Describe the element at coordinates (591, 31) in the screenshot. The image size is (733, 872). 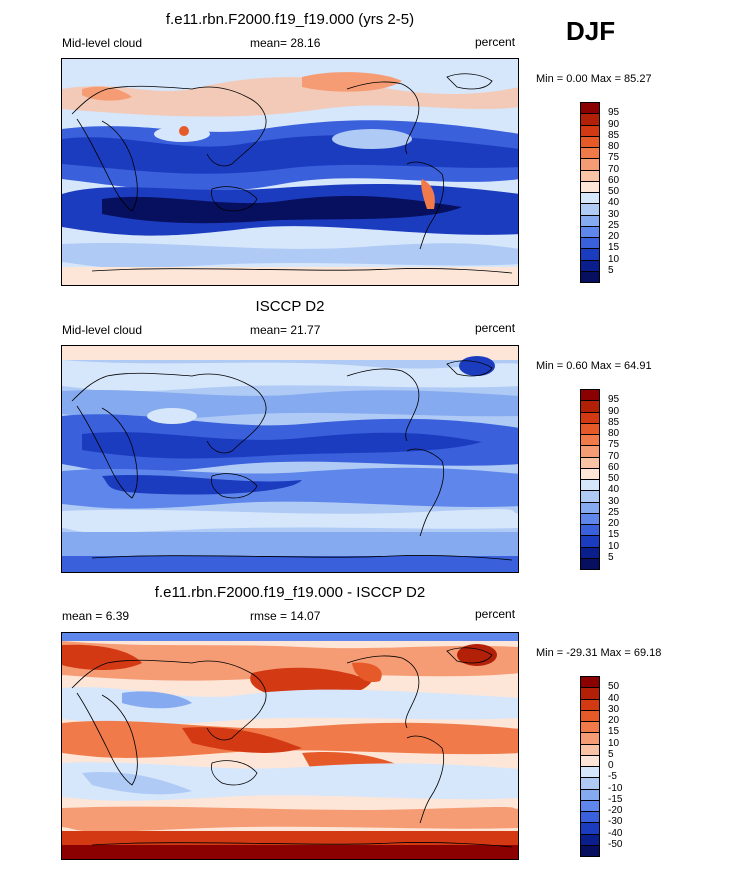
I see `season-label: DJF` at that location.